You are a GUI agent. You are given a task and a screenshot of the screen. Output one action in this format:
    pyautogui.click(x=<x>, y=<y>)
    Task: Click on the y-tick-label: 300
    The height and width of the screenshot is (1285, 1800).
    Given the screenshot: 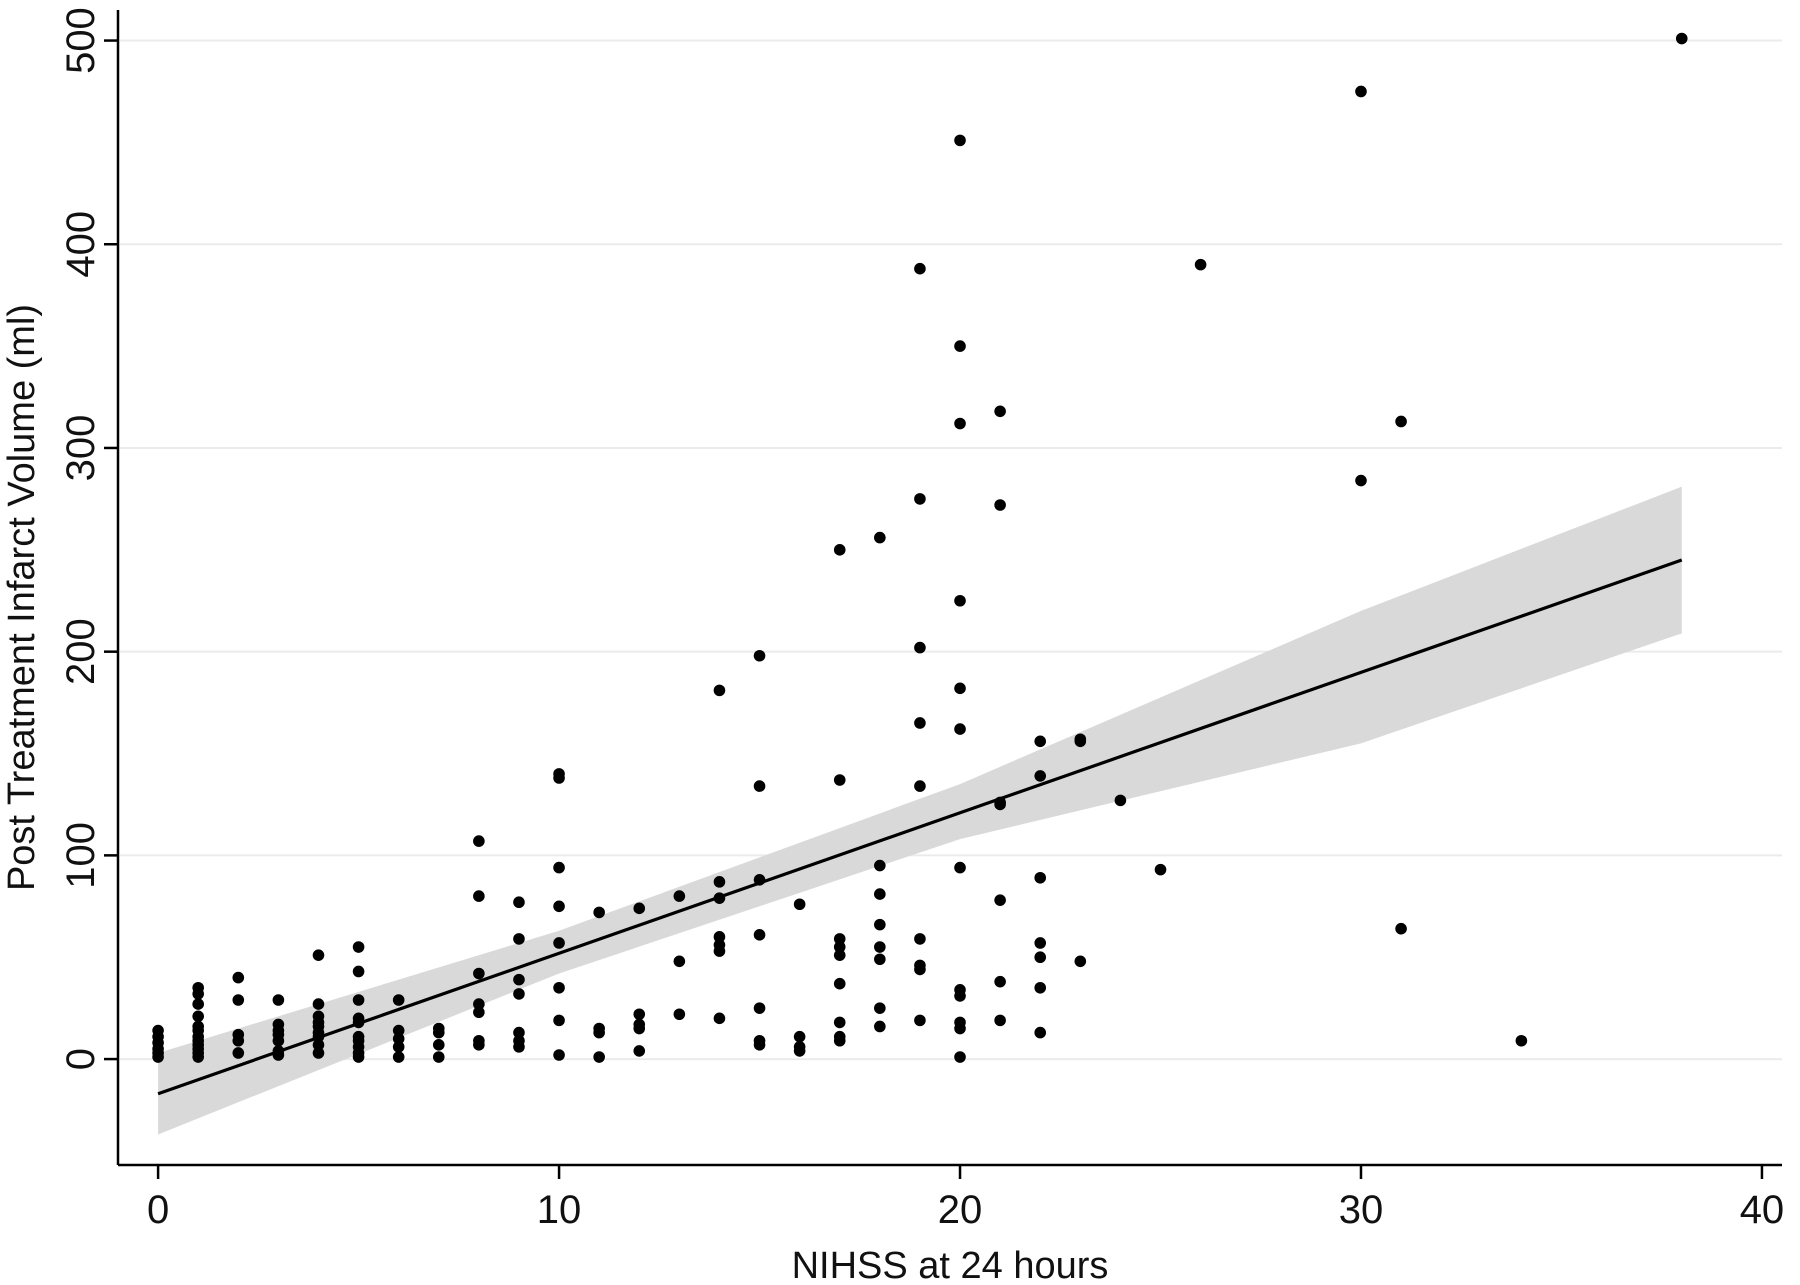 What is the action you would take?
    pyautogui.click(x=81, y=448)
    